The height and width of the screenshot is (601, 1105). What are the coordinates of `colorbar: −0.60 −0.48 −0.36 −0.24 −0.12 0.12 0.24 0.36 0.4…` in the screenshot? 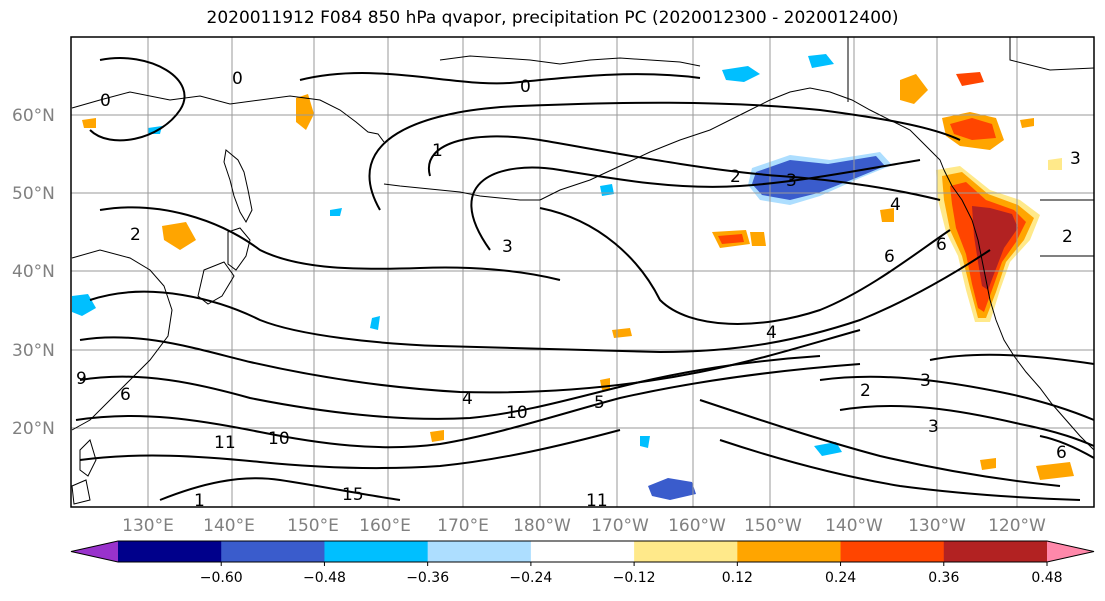 It's located at (582, 563).